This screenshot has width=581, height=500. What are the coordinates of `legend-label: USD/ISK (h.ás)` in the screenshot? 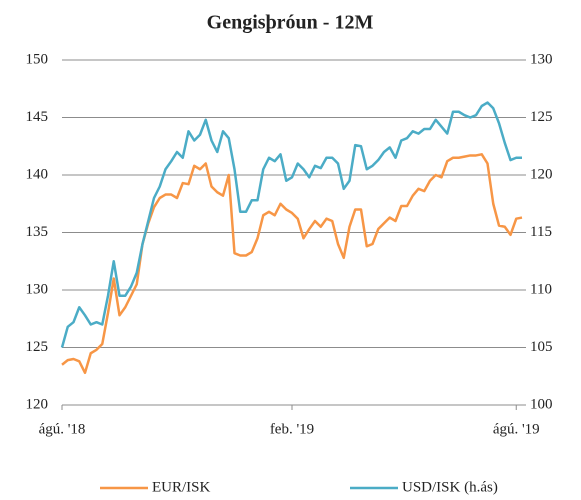 It's located at (450, 487).